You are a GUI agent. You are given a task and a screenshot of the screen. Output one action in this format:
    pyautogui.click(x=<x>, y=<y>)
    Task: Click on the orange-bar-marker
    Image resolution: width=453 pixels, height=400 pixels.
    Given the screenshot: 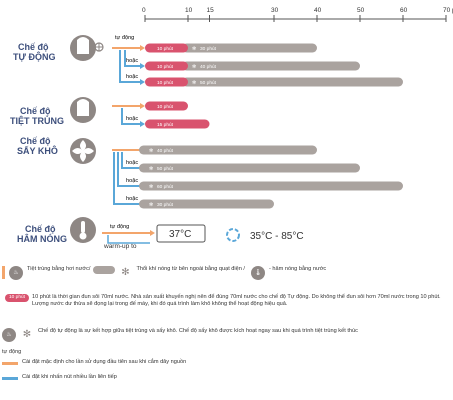 What is the action you would take?
    pyautogui.click(x=3, y=272)
    